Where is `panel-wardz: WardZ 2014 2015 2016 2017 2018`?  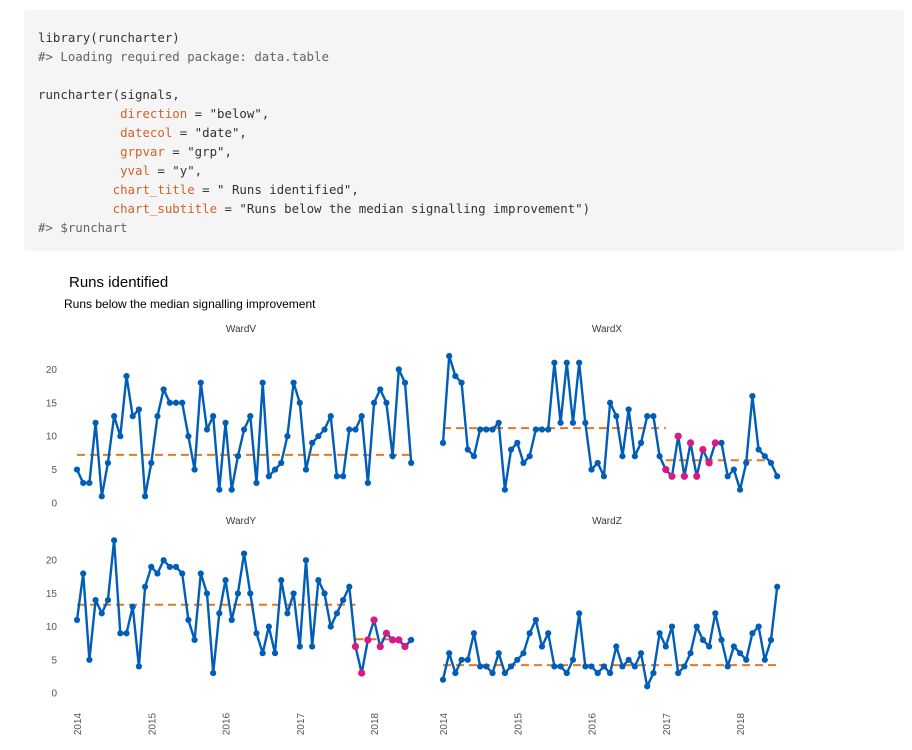
panel-wardz: WardZ 2014 2015 2016 2017 2018 is located at coordinates (610, 625).